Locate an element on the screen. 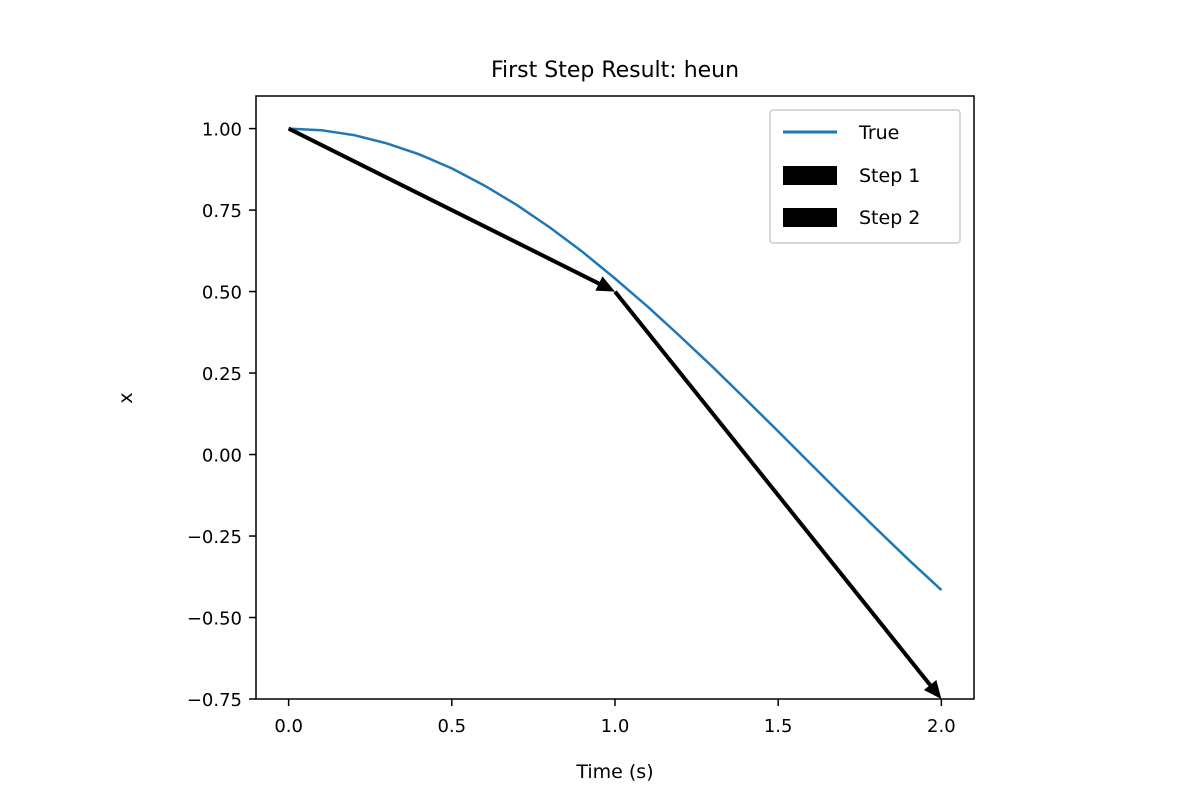  x-tick-label: 0.0 is located at coordinates (288, 726).